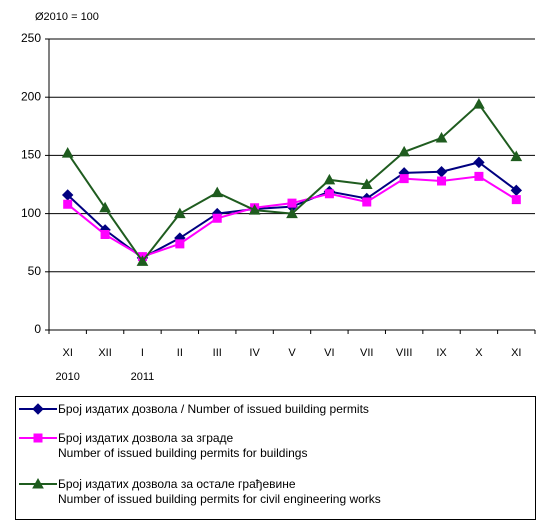 The image size is (538, 522). I want to click on x-tick-label: XII, so click(104, 353).